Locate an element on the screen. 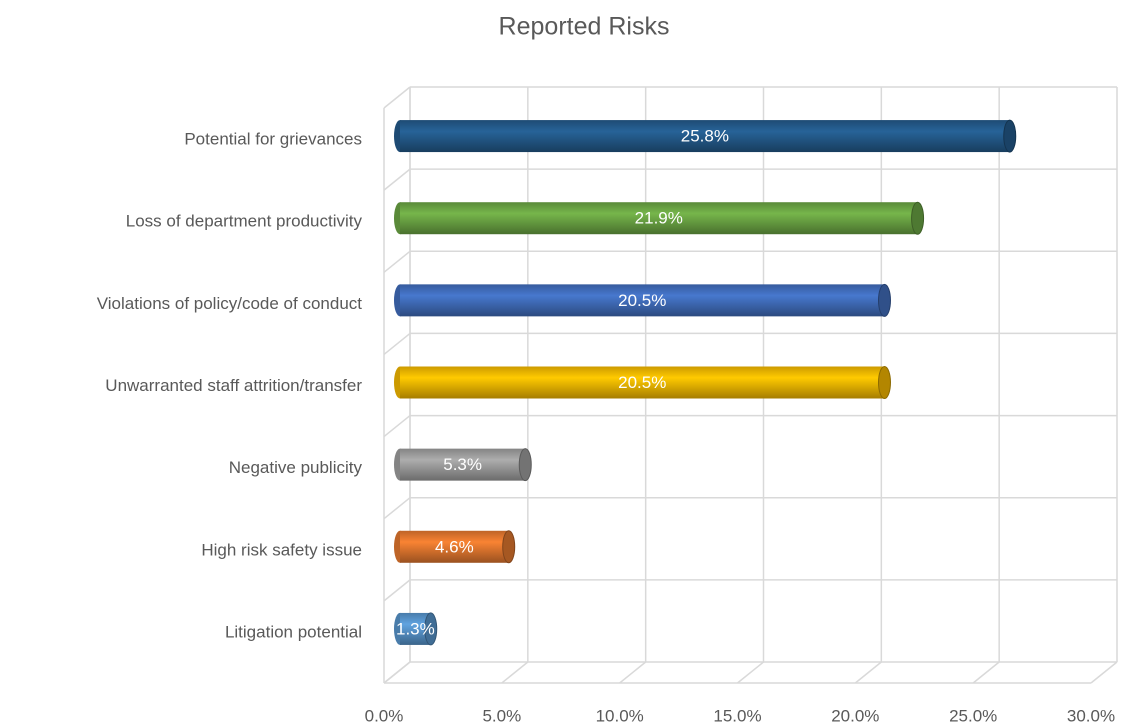  x-tick-label: 0.0% is located at coordinates (384, 715).